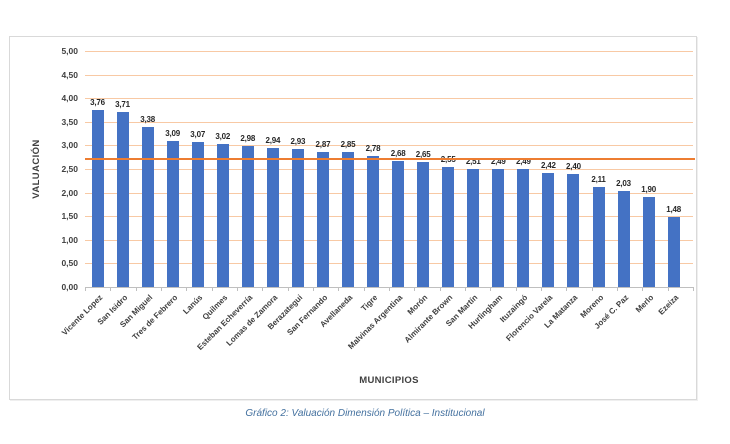 The height and width of the screenshot is (444, 730). Describe the element at coordinates (69, 287) in the screenshot. I see `y-tick-label: 0,00` at that location.